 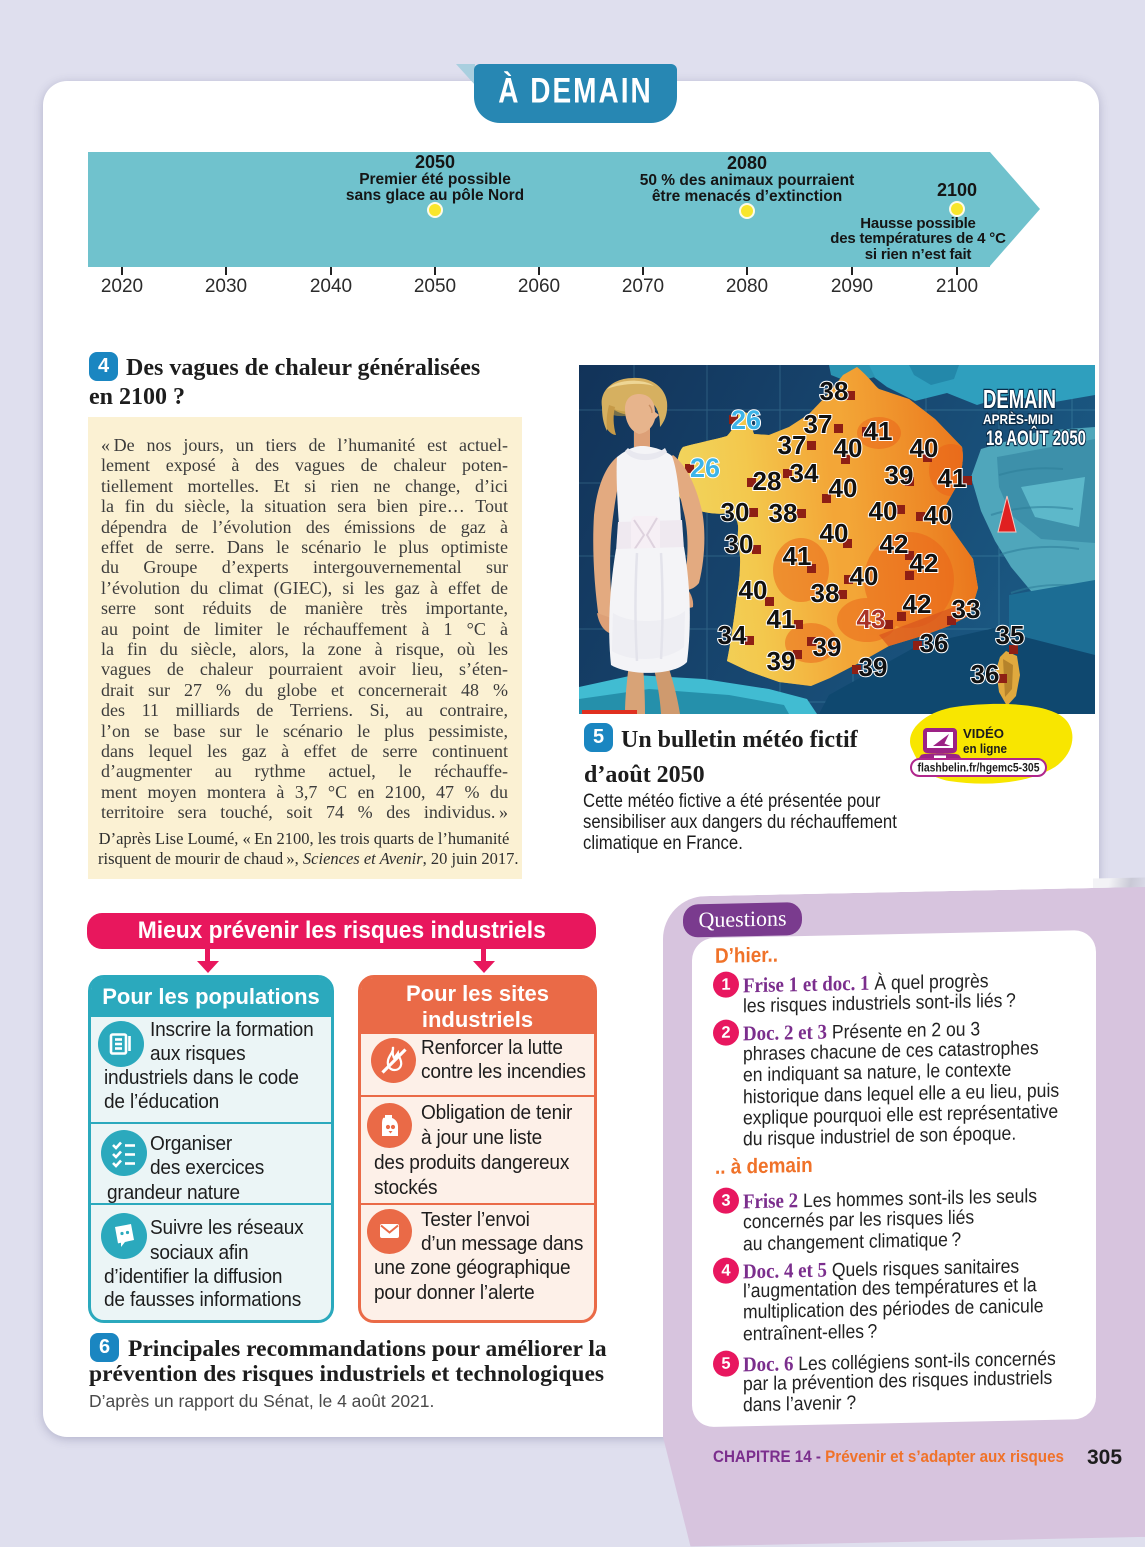 I want to click on svg-text: en ligne, so click(x=985, y=749).